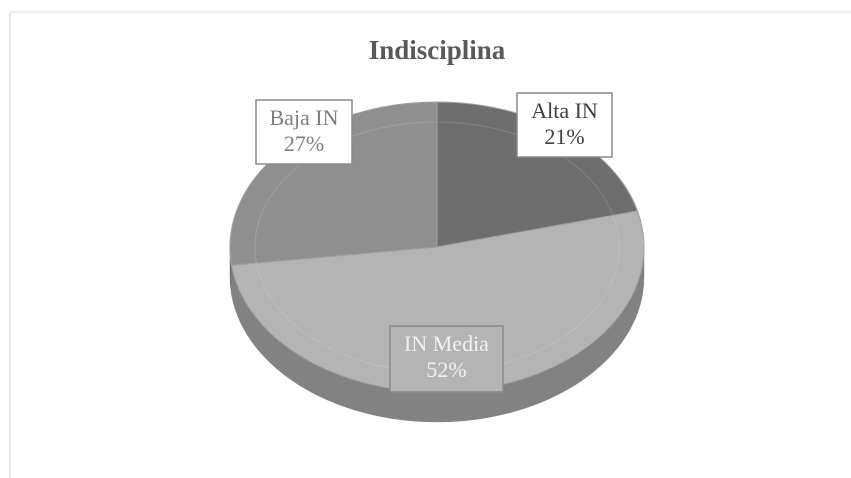 This screenshot has width=851, height=478. Describe the element at coordinates (446, 369) in the screenshot. I see `data-label-value: 52%` at that location.